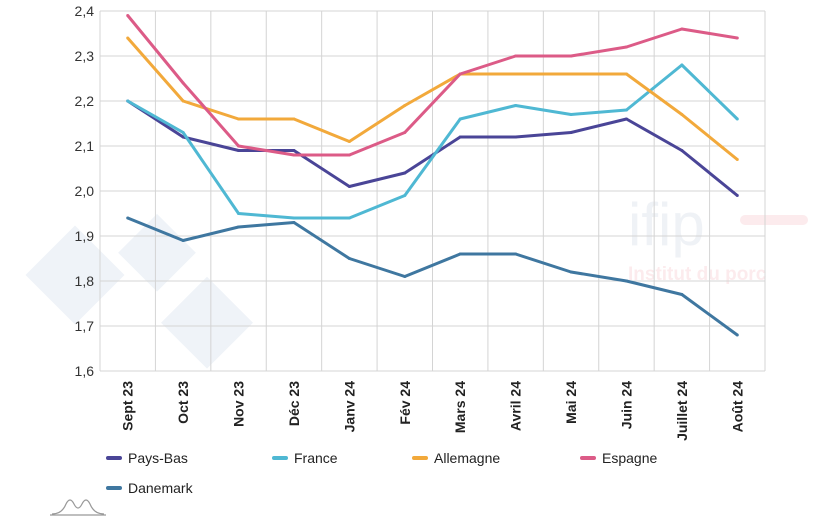 Image resolution: width=820 pixels, height=518 pixels. What do you see at coordinates (467, 458) in the screenshot?
I see `legend-label: Allemagne` at bounding box center [467, 458].